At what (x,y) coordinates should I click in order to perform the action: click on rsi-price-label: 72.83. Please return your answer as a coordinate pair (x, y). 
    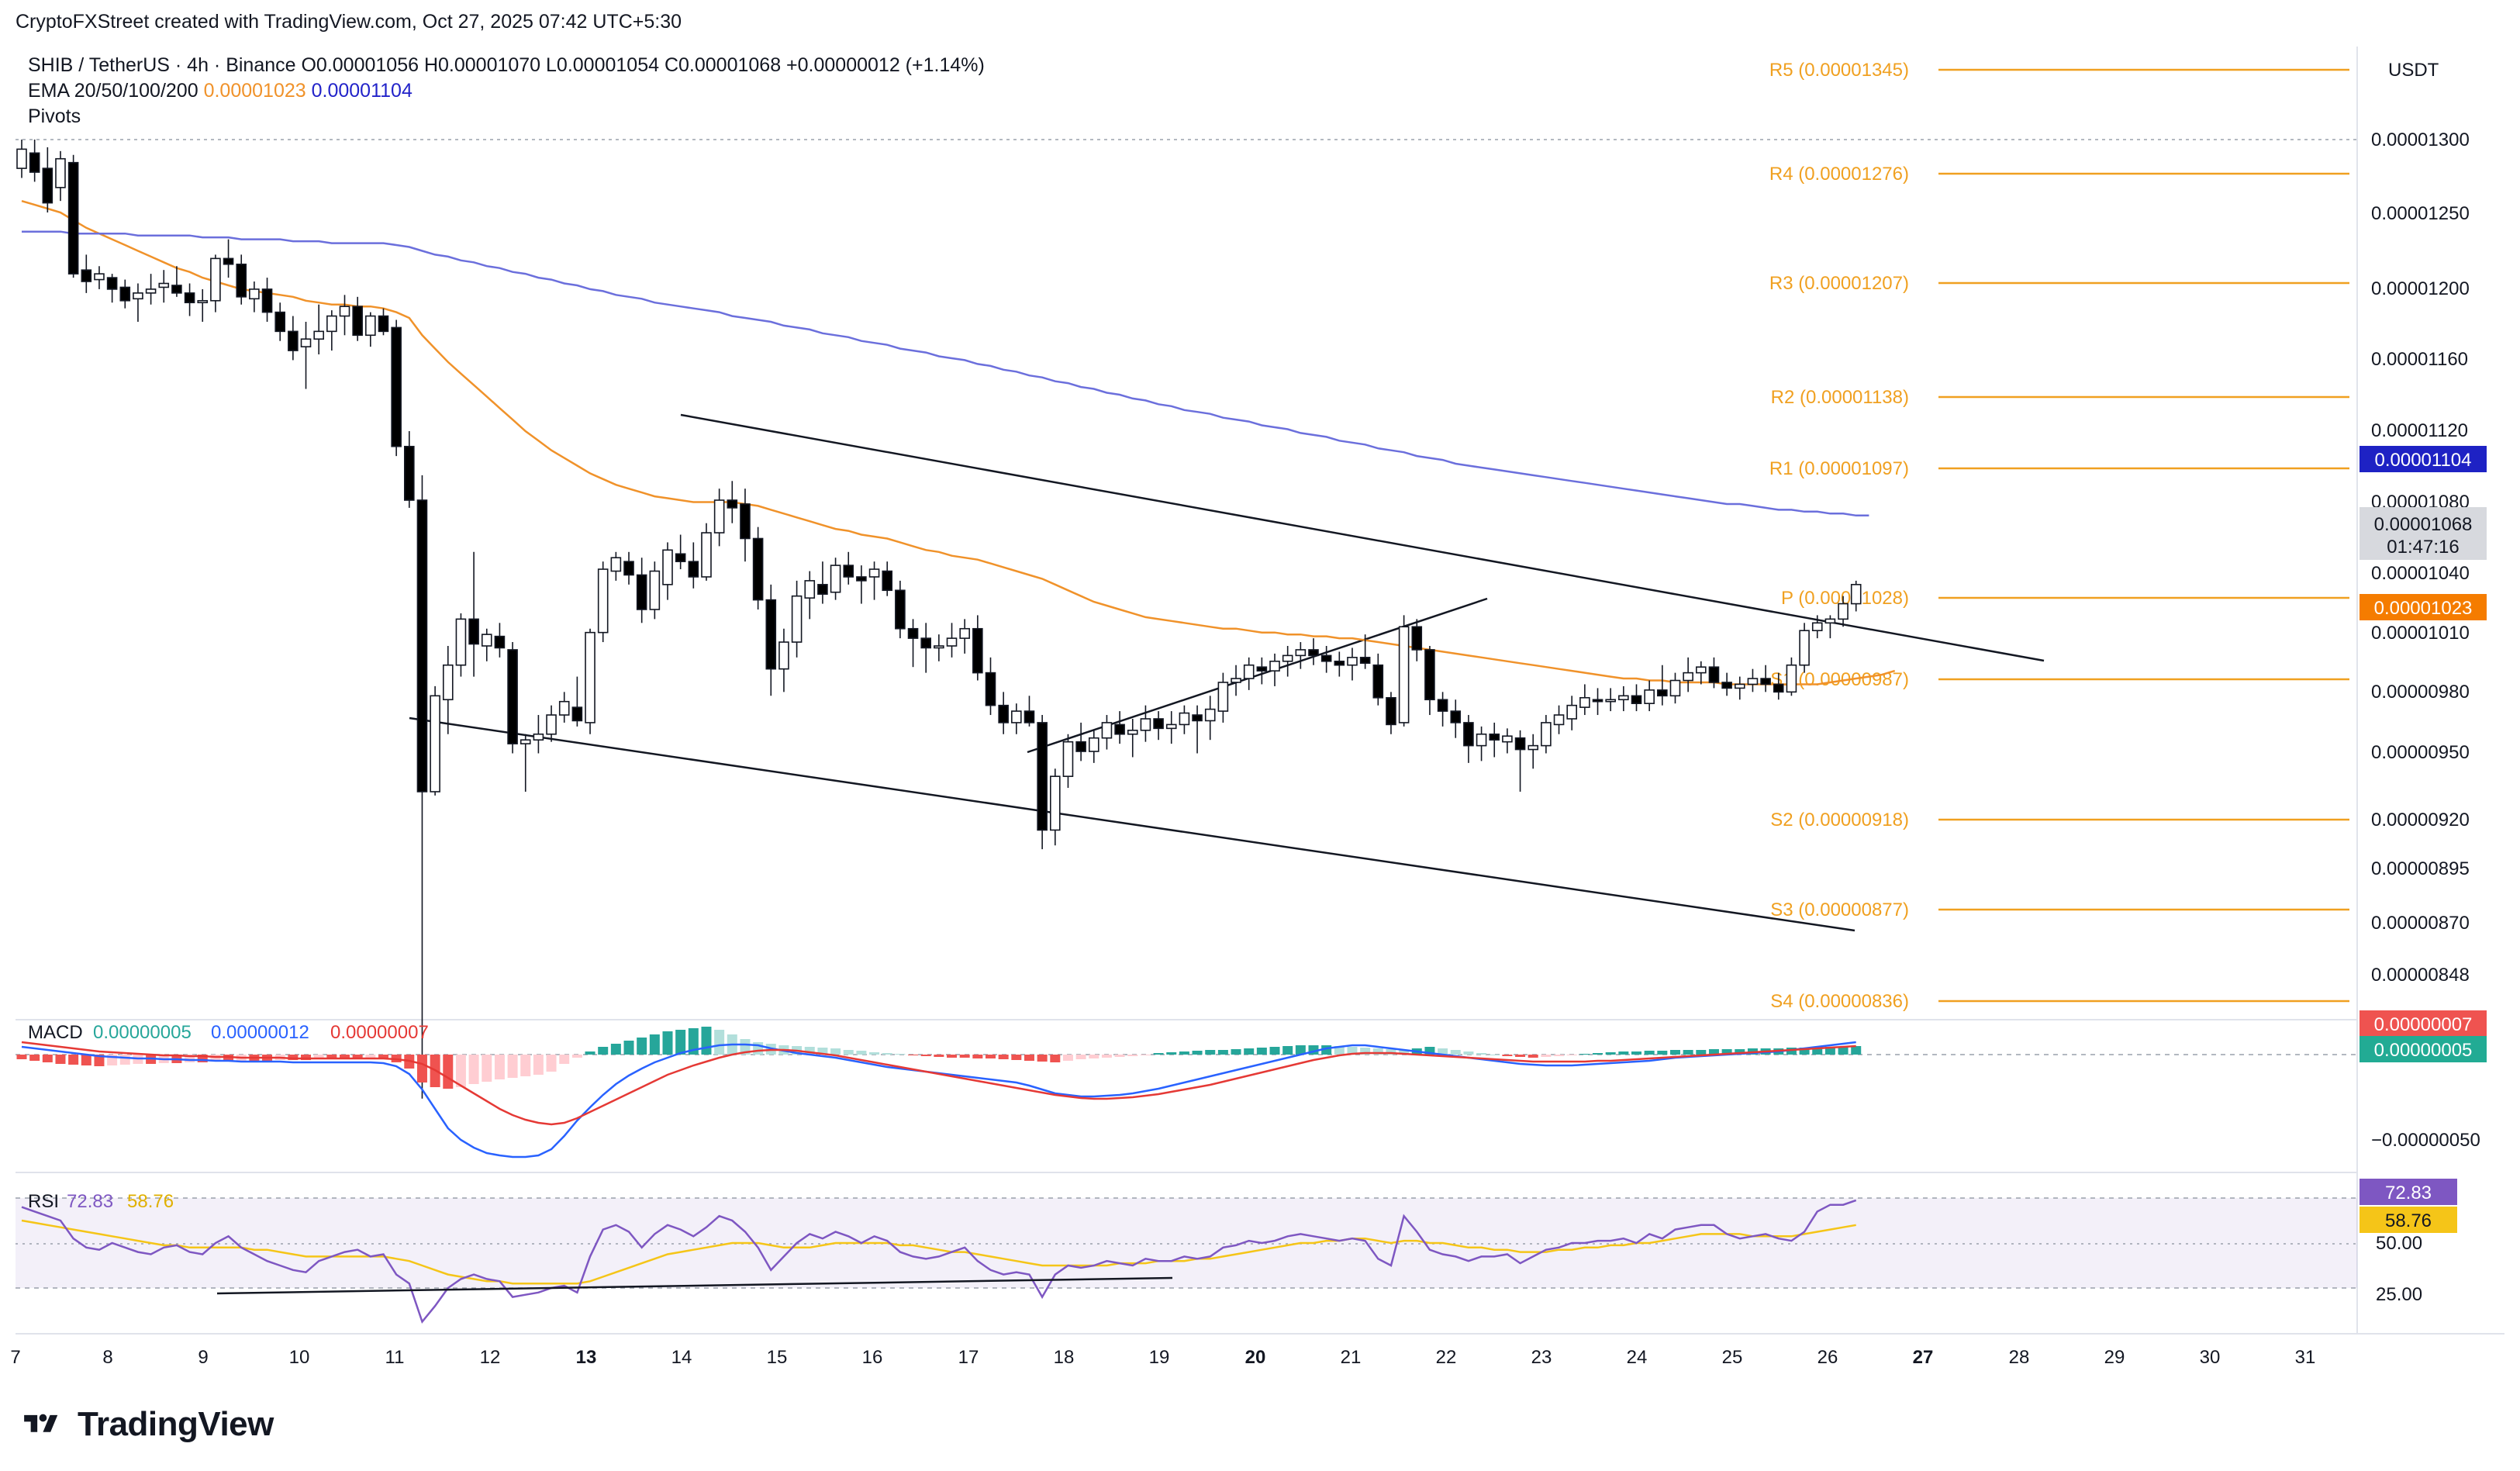
    Looking at the image, I should click on (2408, 1193).